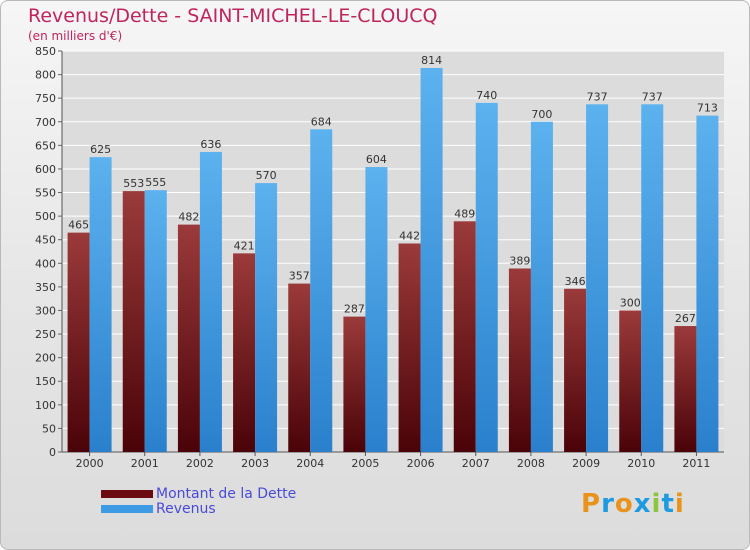 This screenshot has width=750, height=550. What do you see at coordinates (45, 98) in the screenshot?
I see `y-tick-label: 750` at bounding box center [45, 98].